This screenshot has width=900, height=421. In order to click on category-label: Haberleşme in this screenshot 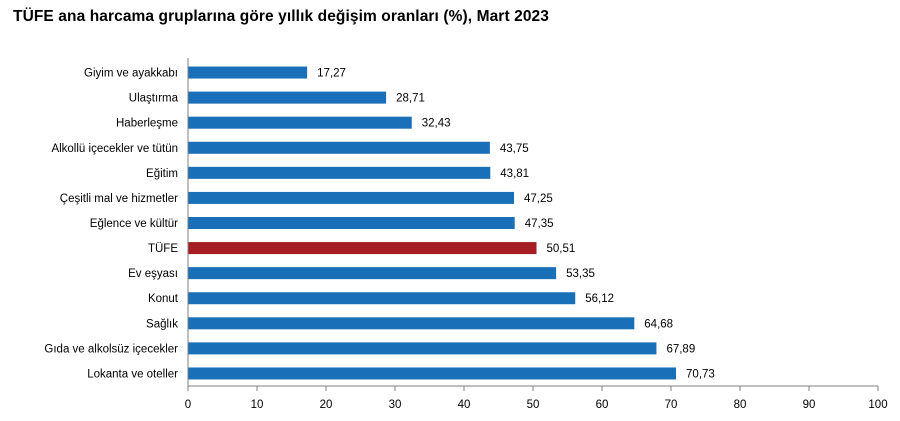, I will do `click(147, 124)`.